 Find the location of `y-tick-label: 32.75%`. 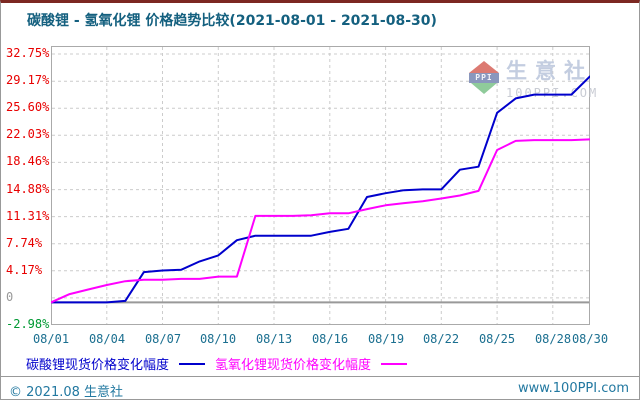

y-tick-label: 32.75% is located at coordinates (28, 53).